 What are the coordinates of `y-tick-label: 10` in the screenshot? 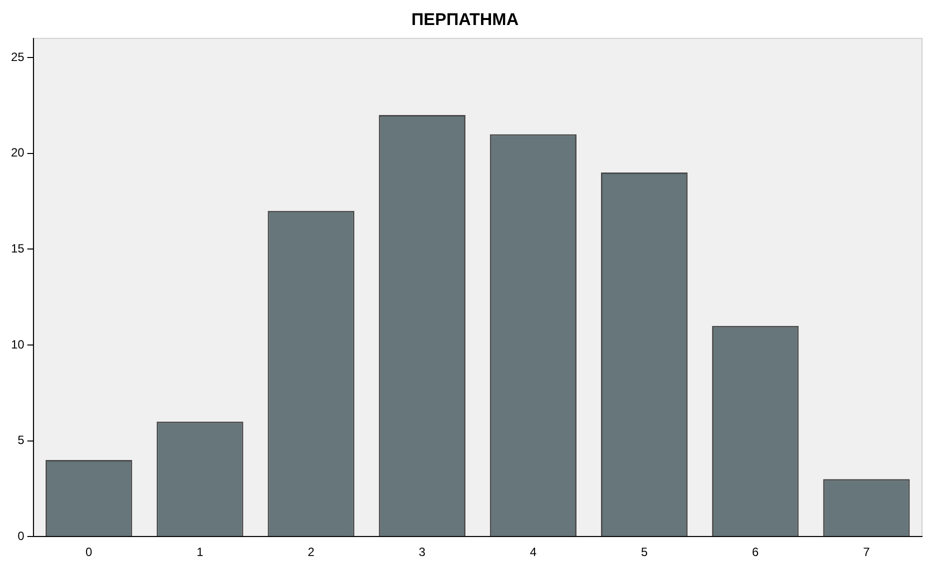 It's located at (17, 344).